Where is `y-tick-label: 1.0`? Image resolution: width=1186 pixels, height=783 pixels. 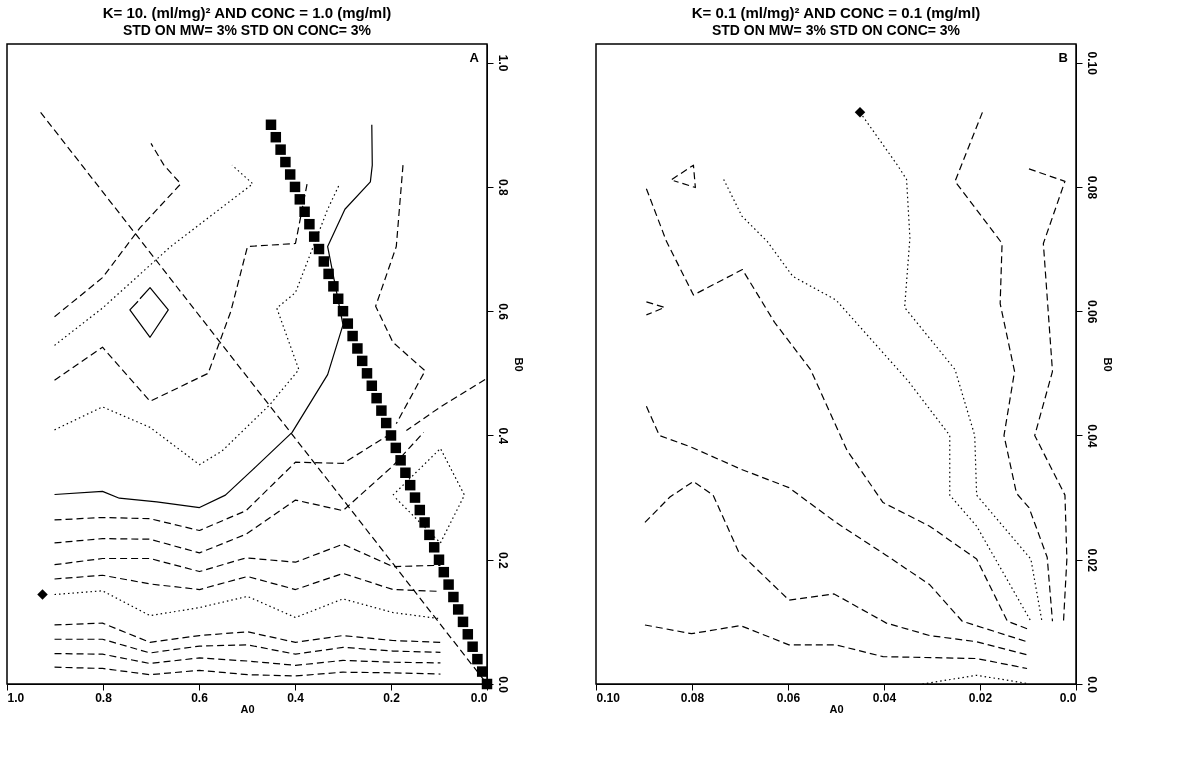
y-tick-label: 1.0 is located at coordinates (502, 63).